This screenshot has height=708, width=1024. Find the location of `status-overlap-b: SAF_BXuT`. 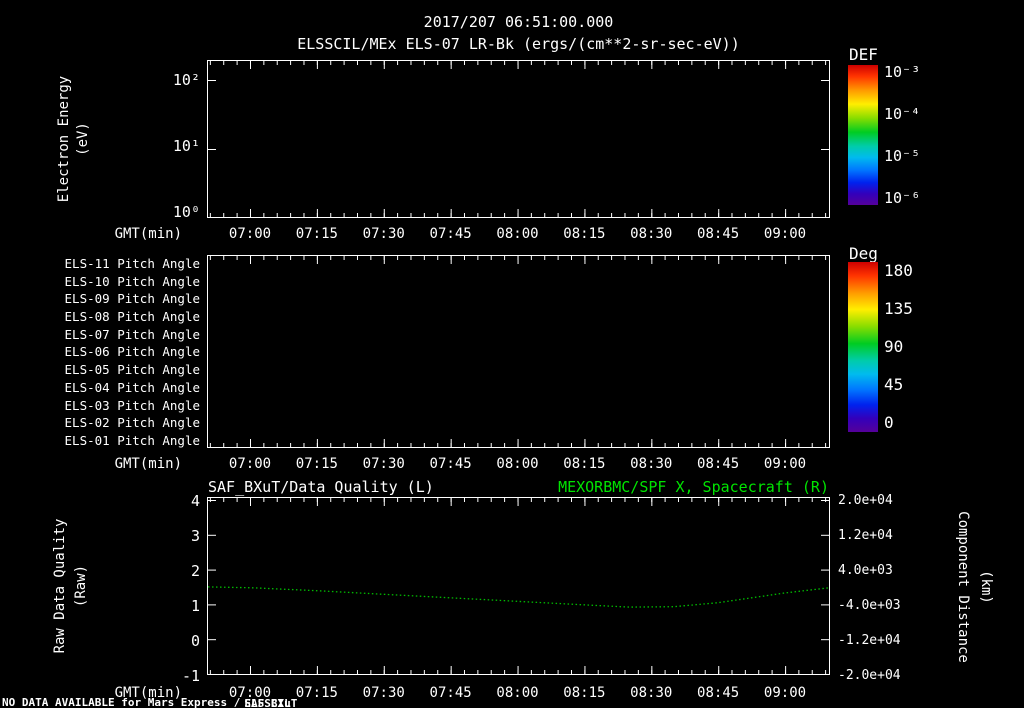

status-overlap-b: SAF_BXuT is located at coordinates (271, 702).